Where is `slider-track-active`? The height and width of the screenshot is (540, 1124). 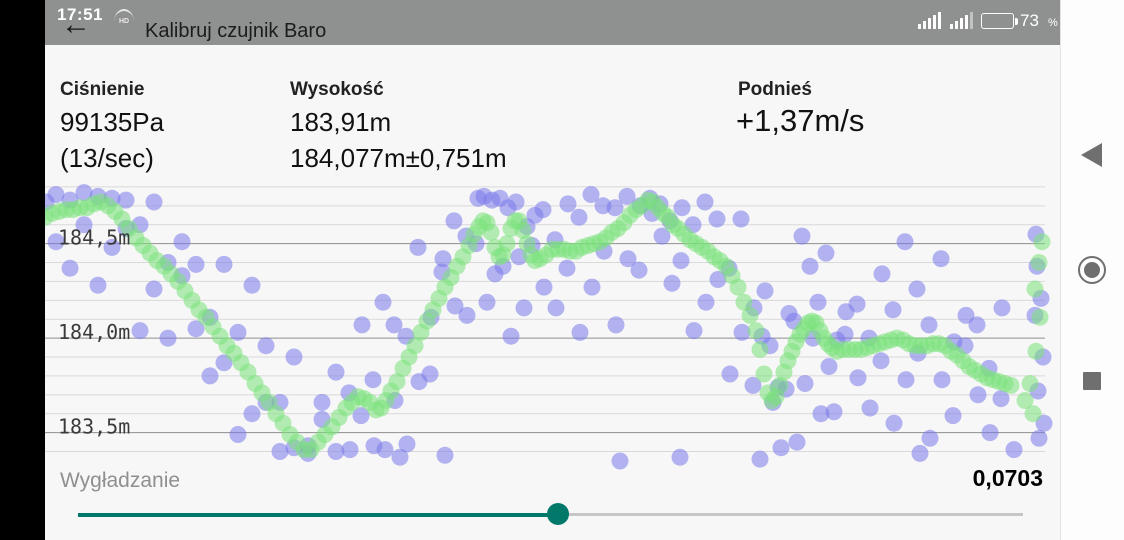 slider-track-active is located at coordinates (318, 514).